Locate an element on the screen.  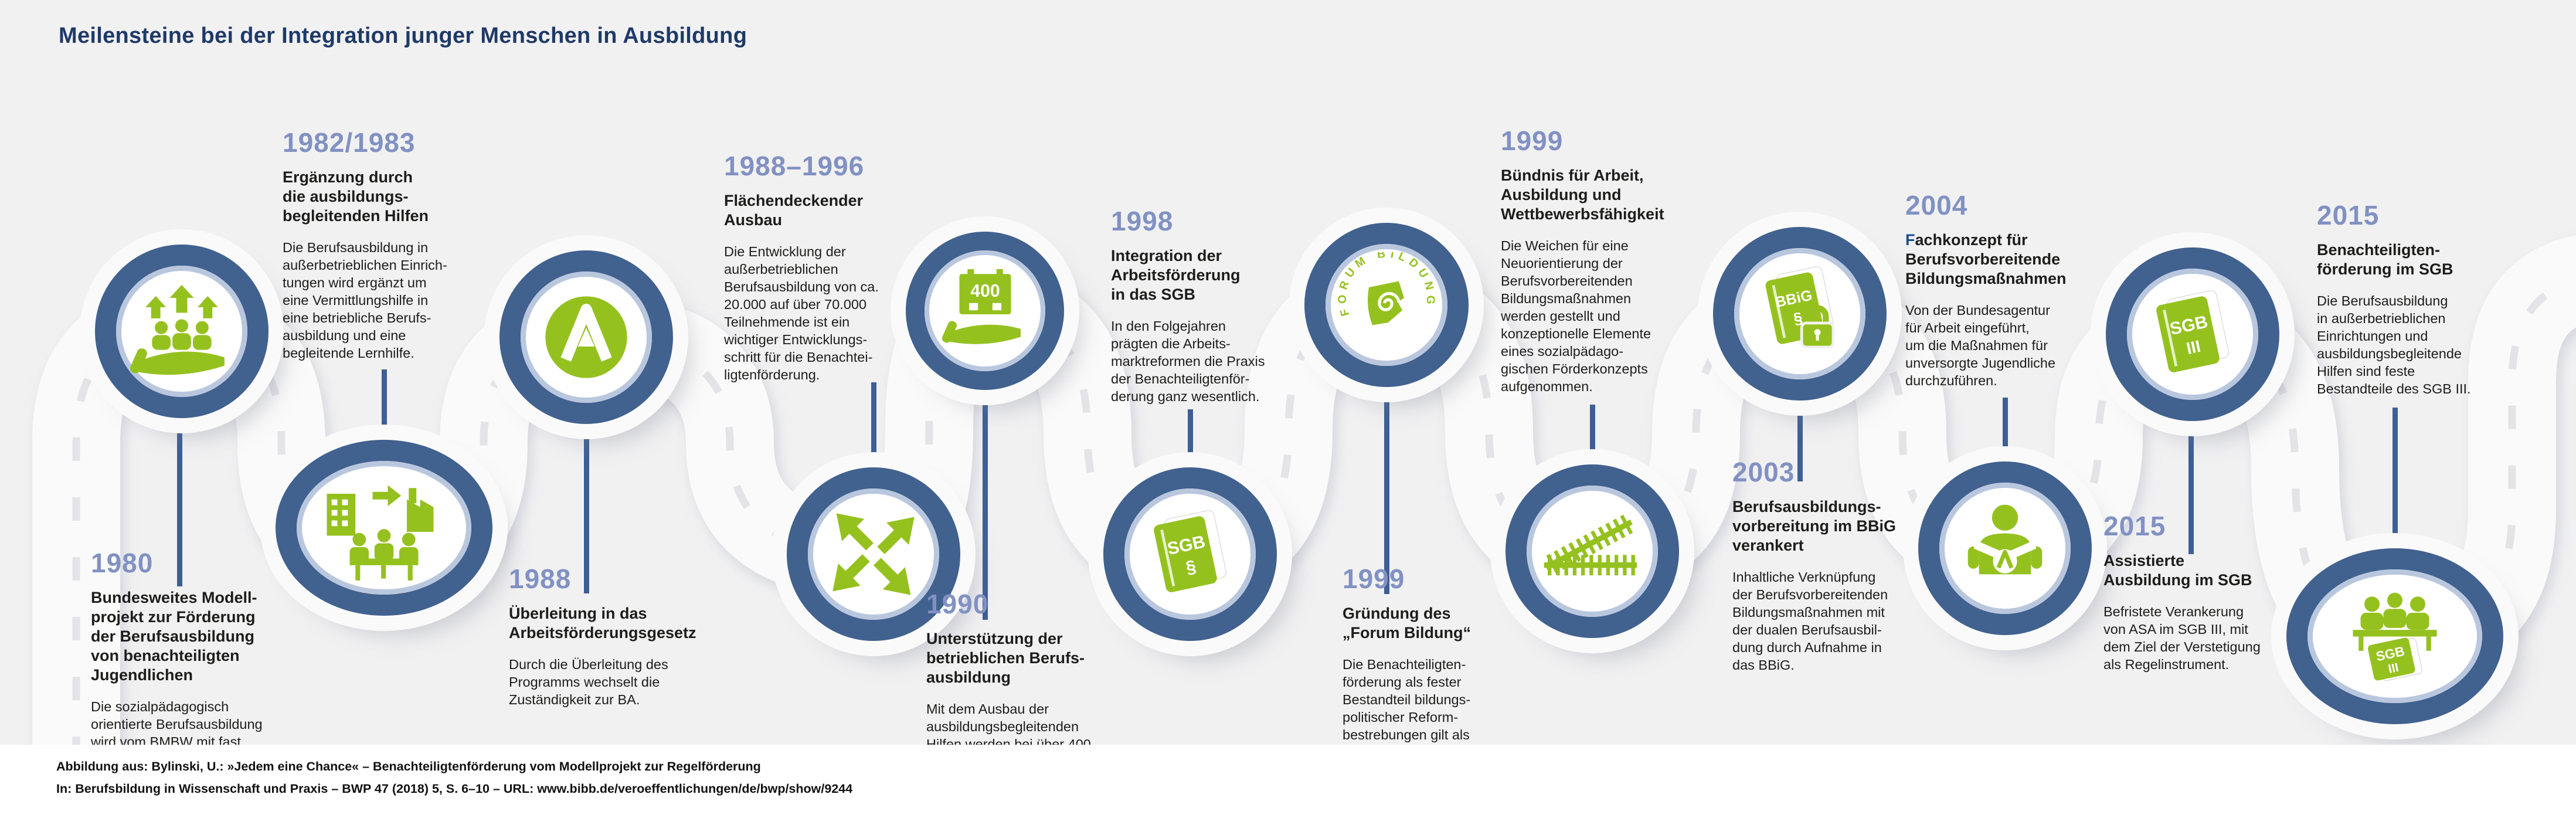
sgb3-book-icon: SGB III is located at coordinates (2193, 331).